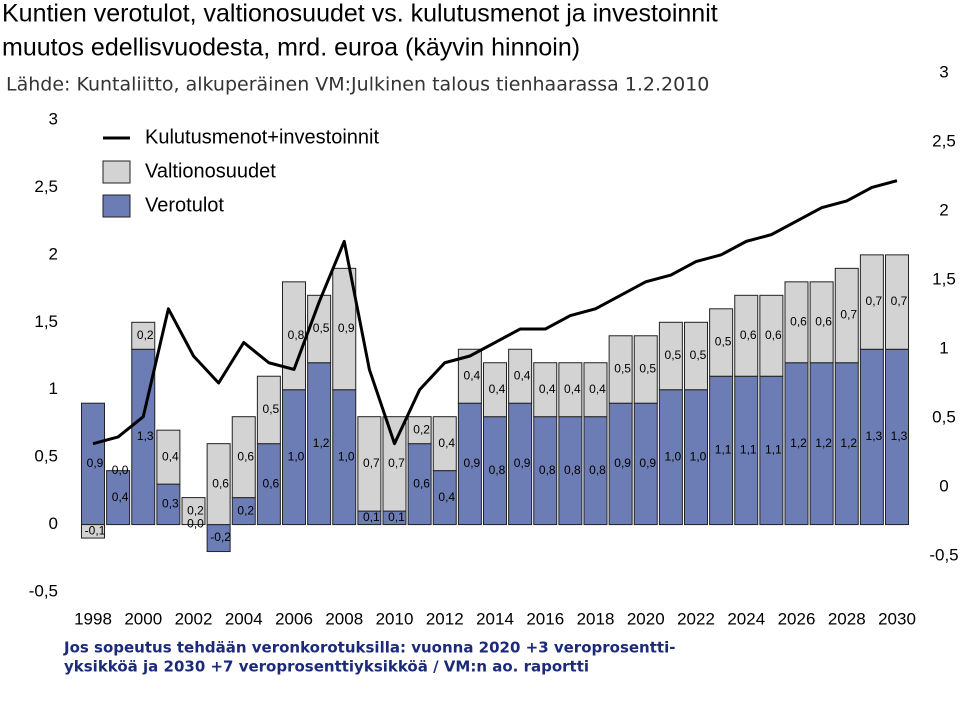  Describe the element at coordinates (220, 537) in the screenshot. I see `data-label: -0,2` at that location.